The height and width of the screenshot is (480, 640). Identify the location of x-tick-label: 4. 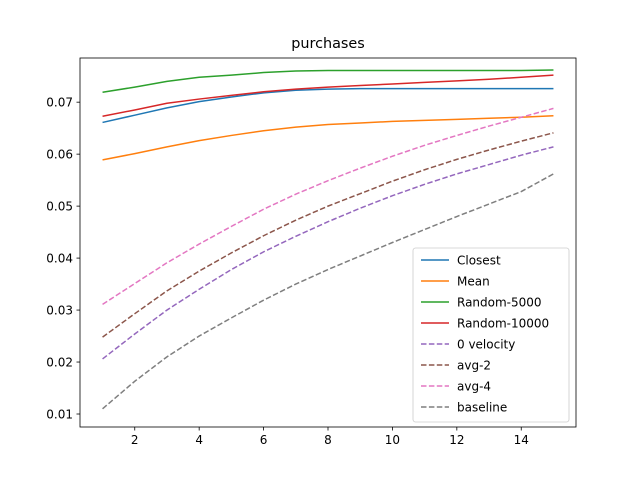
(199, 440).